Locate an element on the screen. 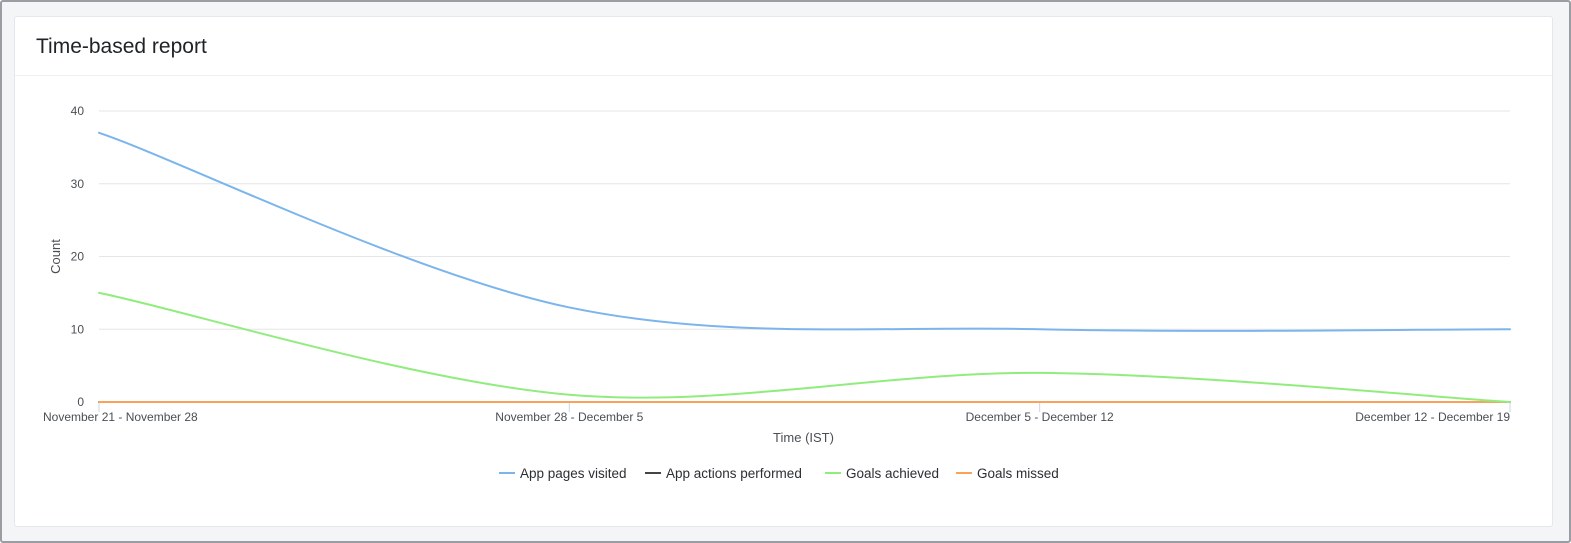 This screenshot has width=1571, height=543. x-tick-label: December 5 - December 12 is located at coordinates (1040, 417).